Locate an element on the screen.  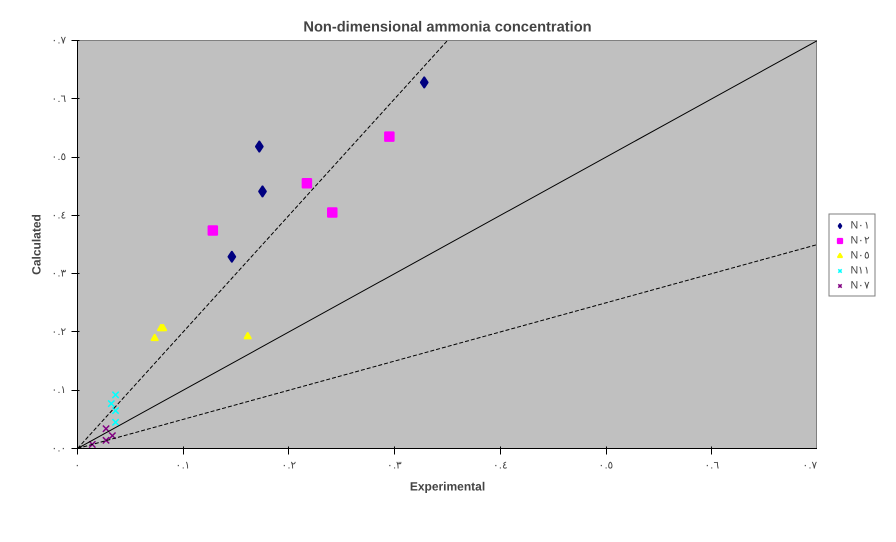
y-tick-label: ٠.٣ is located at coordinates (59, 274).